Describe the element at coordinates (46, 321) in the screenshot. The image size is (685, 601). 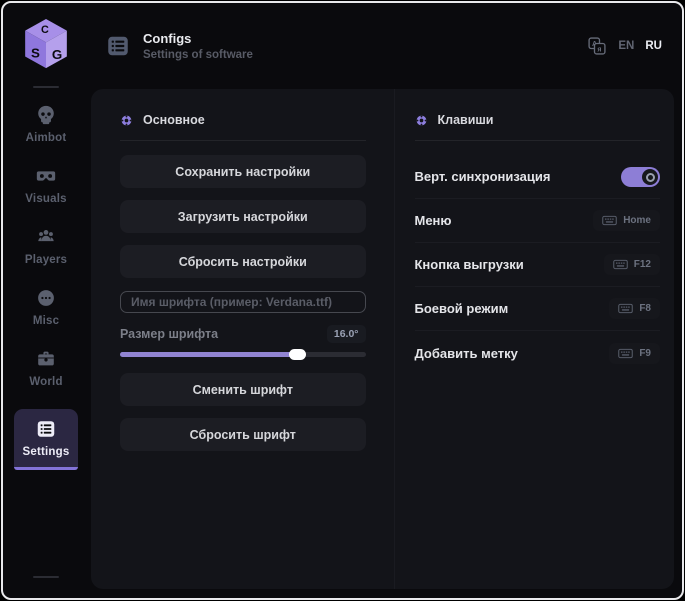
I see `sidebar-item-label: Misc` at that location.